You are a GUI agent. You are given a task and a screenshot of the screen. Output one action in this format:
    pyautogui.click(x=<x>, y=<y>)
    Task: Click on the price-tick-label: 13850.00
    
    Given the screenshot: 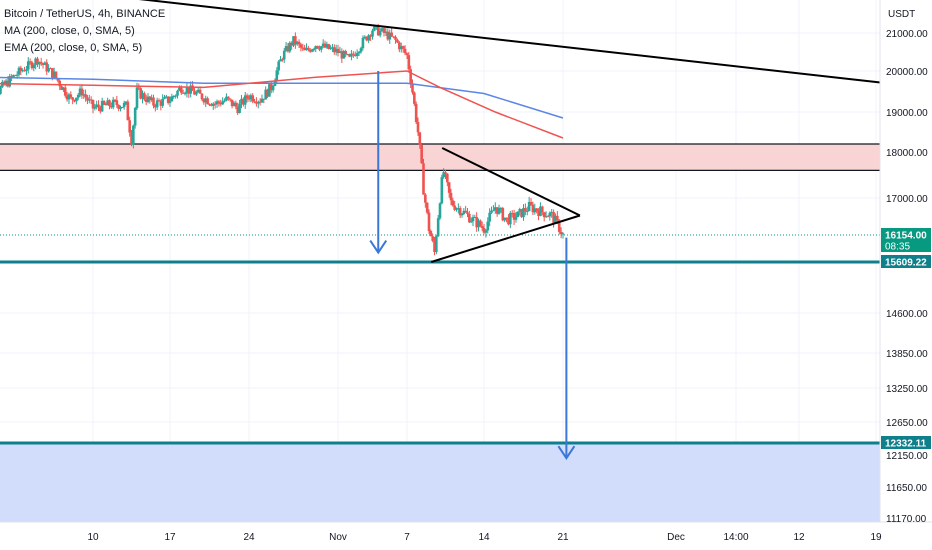 What is the action you would take?
    pyautogui.click(x=907, y=354)
    